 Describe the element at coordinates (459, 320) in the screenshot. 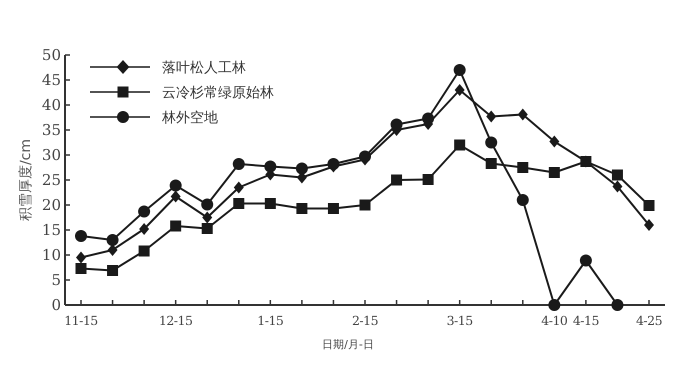

I see `x-tick-label: 3-15` at that location.